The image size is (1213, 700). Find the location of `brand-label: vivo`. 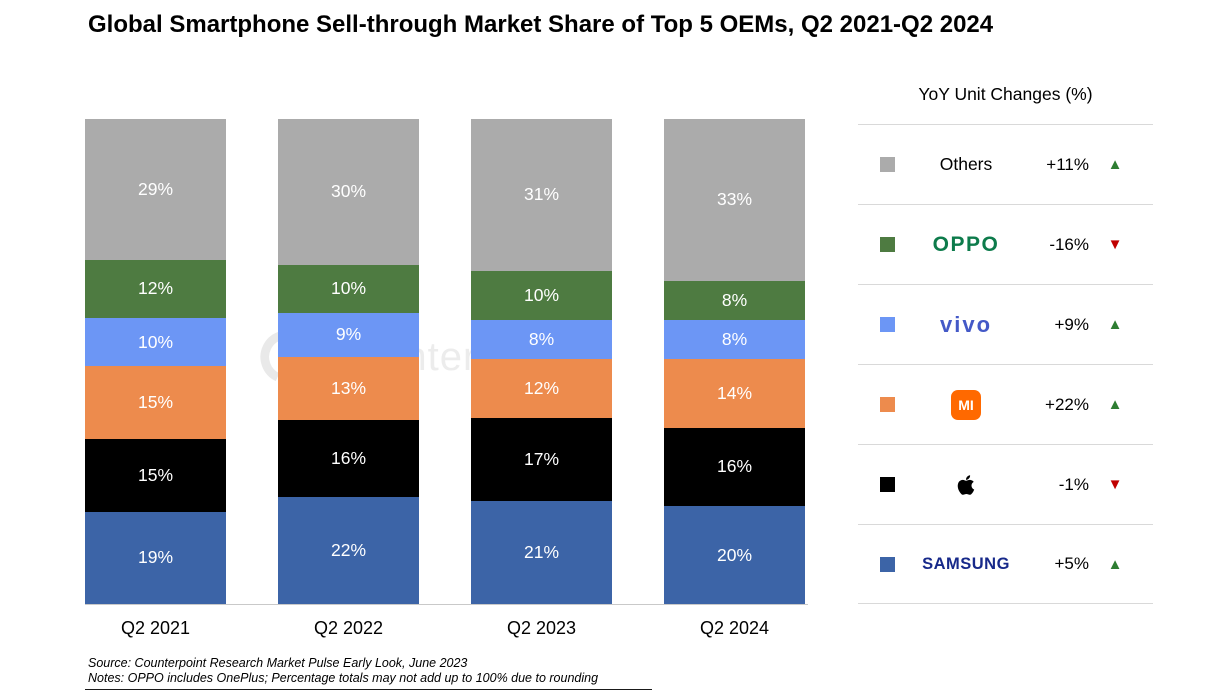

brand-label: vivo is located at coordinates (966, 324).